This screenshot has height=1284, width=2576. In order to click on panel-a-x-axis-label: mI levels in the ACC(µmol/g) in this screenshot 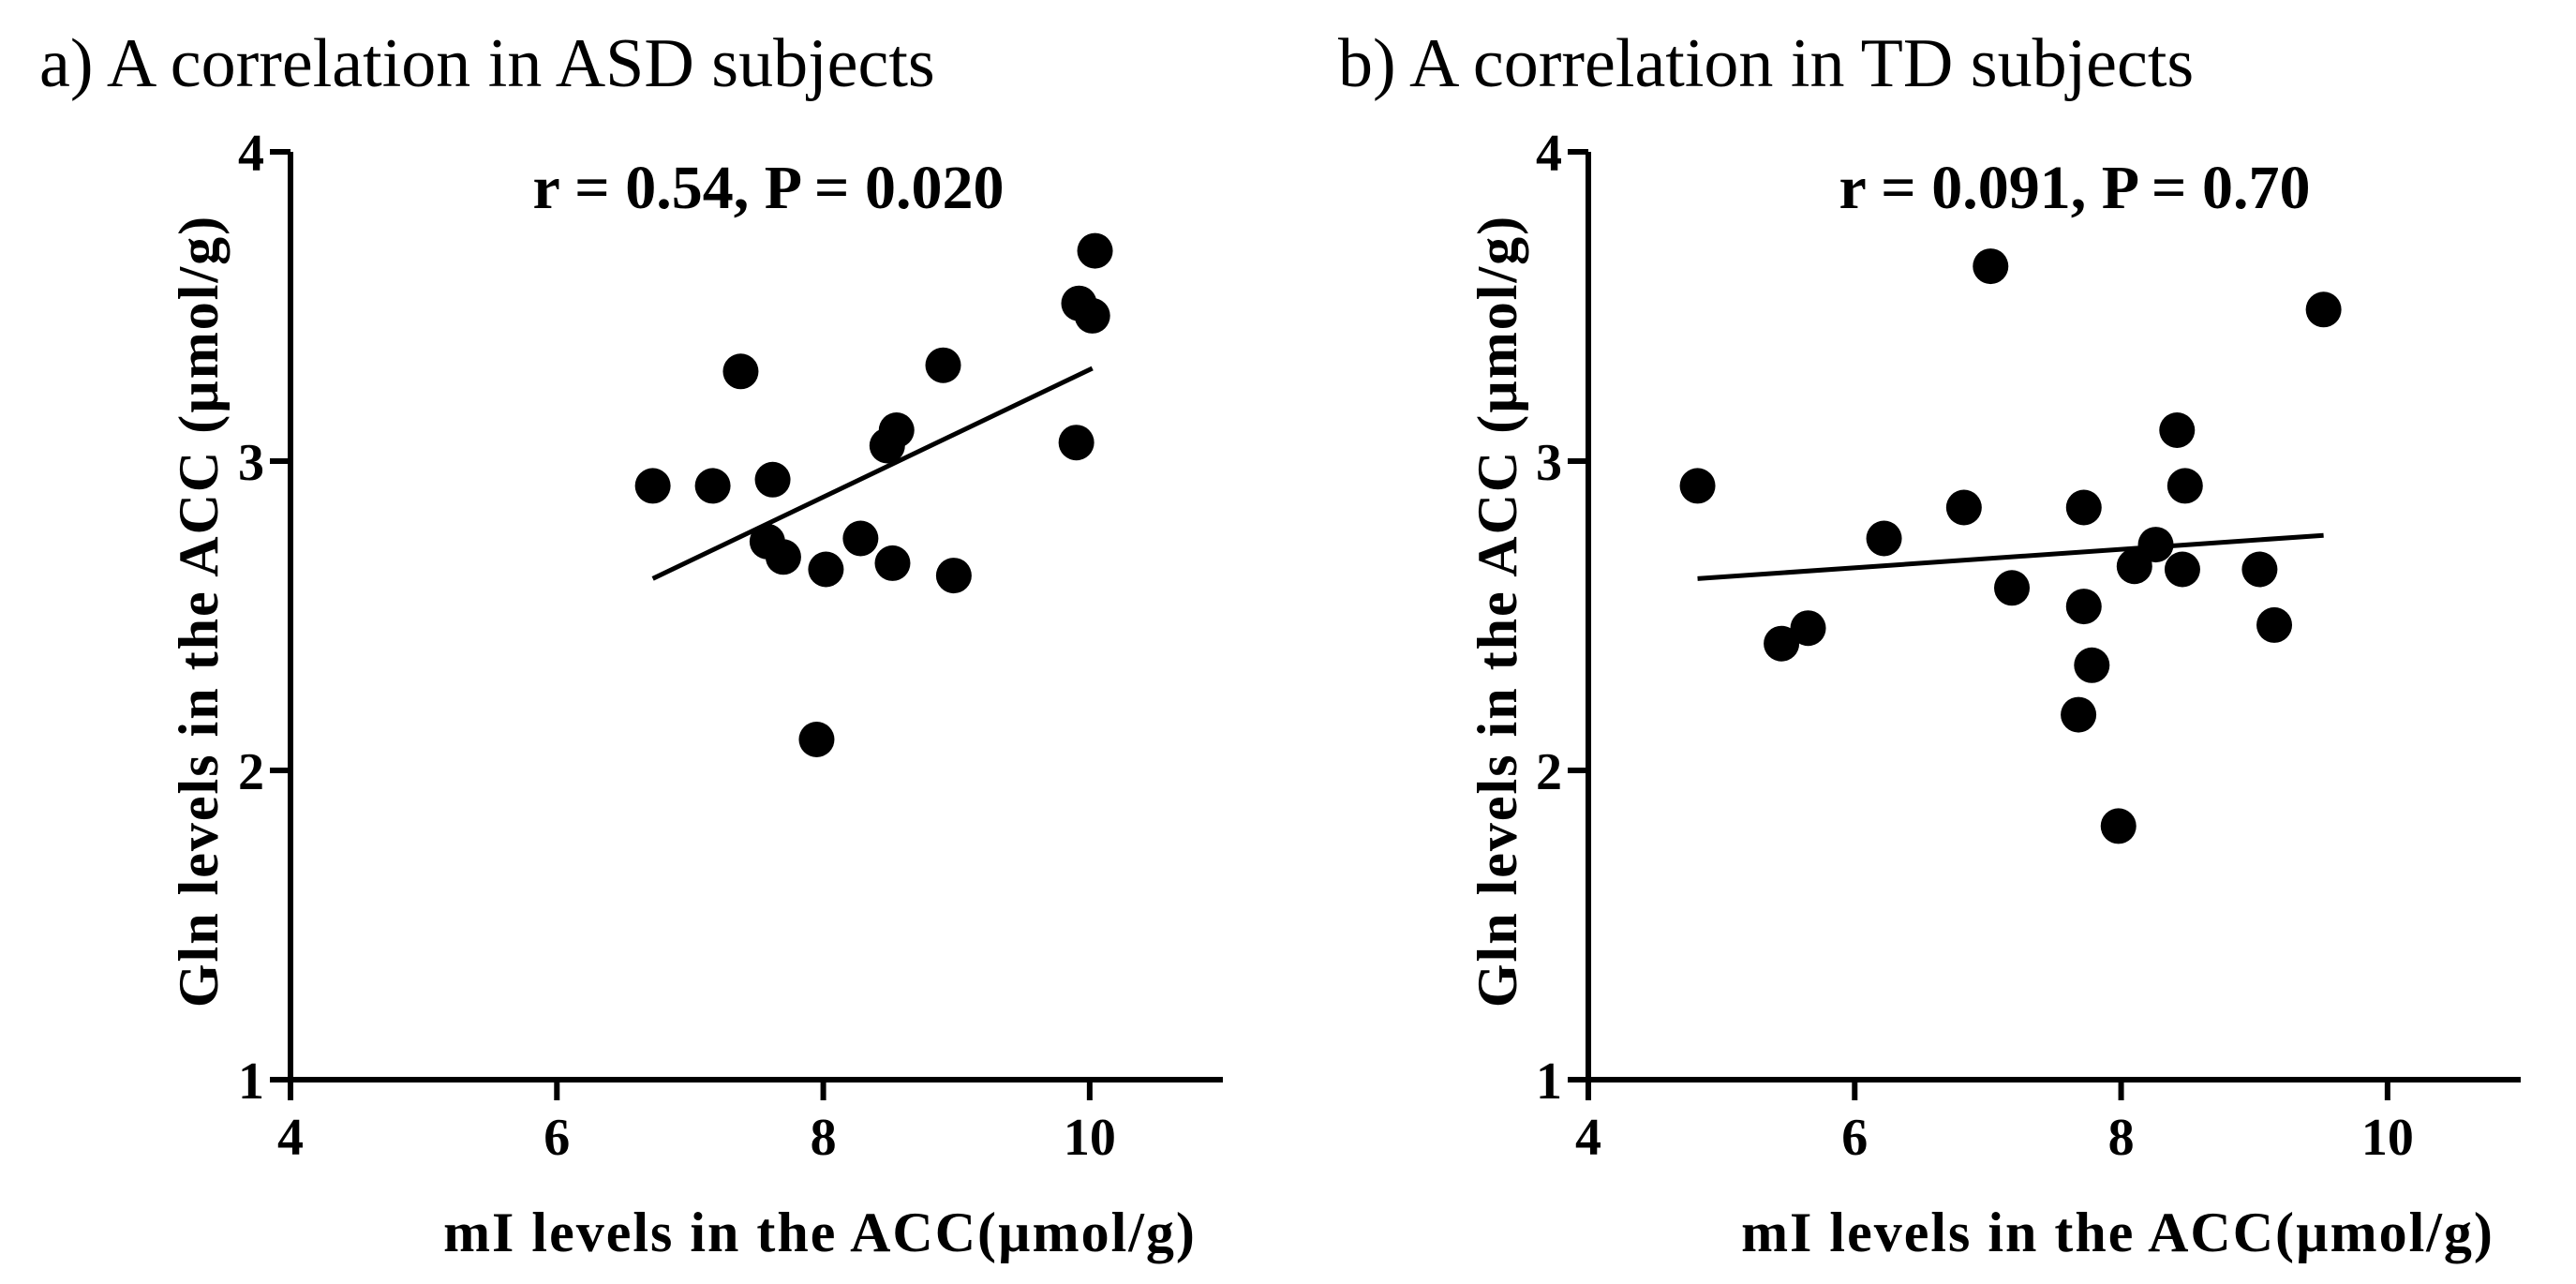, I will do `click(820, 1232)`.